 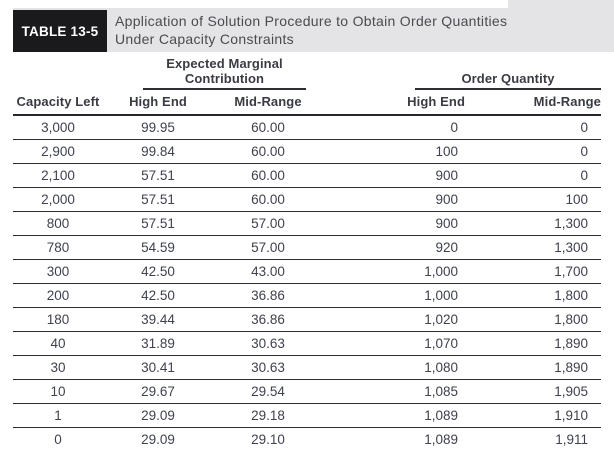 I want to click on table-row: 180 39.44 36.86 1,020 1,800, so click(x=307, y=319).